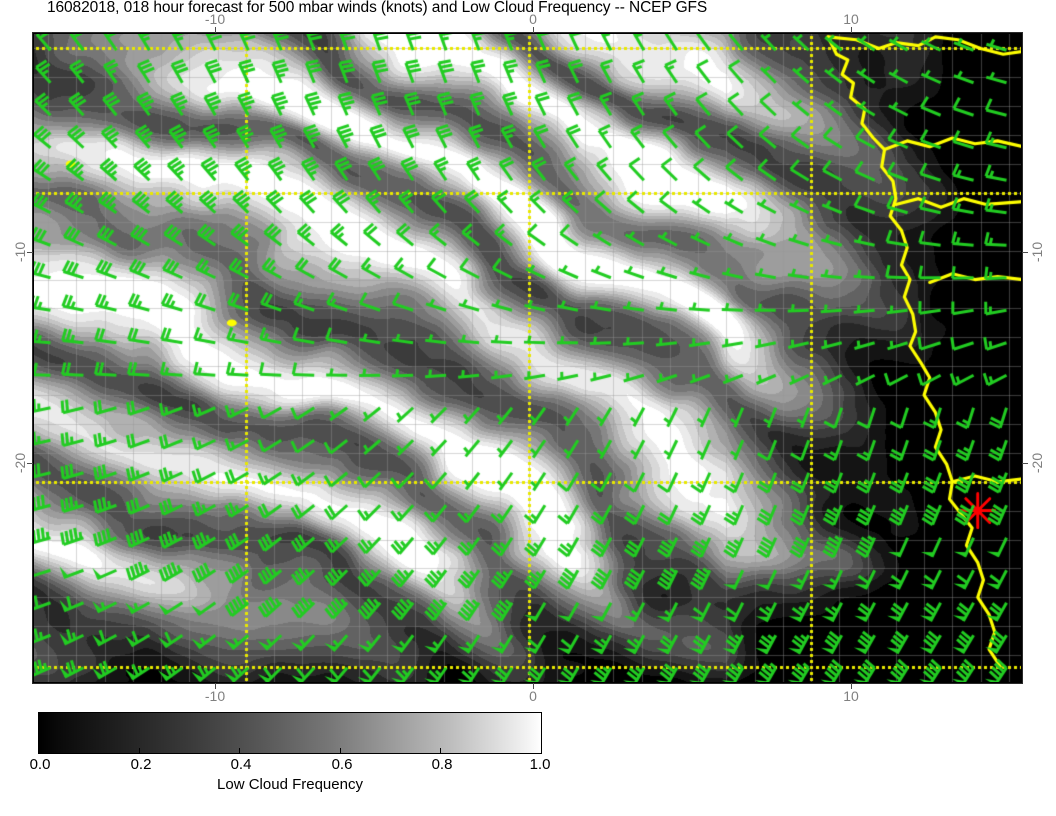  Describe the element at coordinates (851, 19) in the screenshot. I see `x-tick-top-10: 10` at that location.